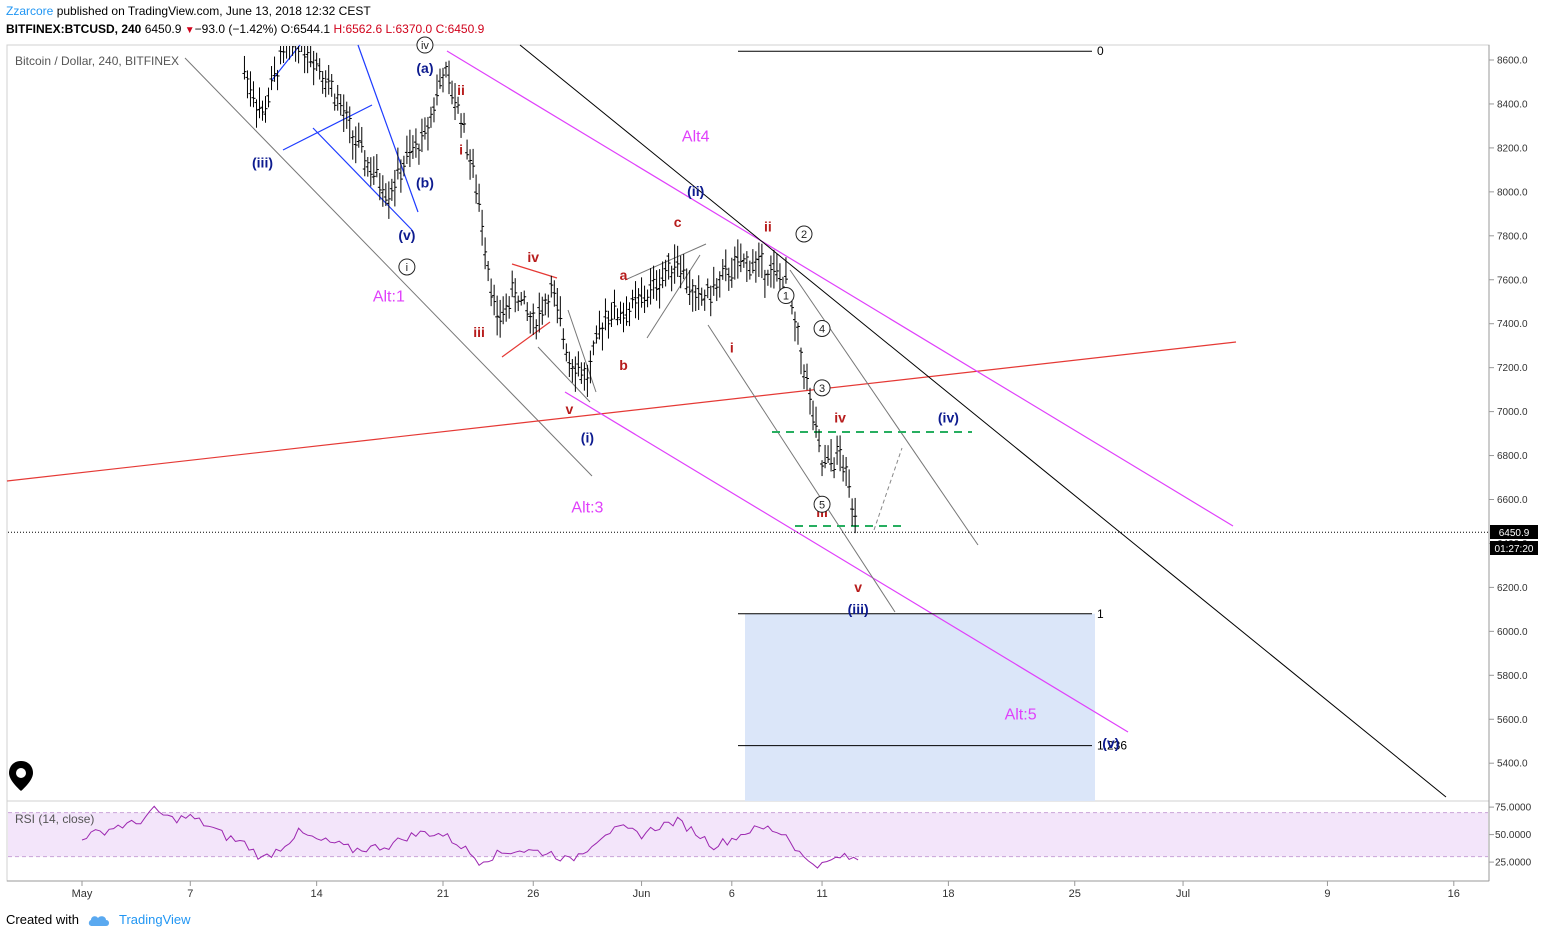  What do you see at coordinates (163, 29) in the screenshot?
I see `last-price: 6450.9` at bounding box center [163, 29].